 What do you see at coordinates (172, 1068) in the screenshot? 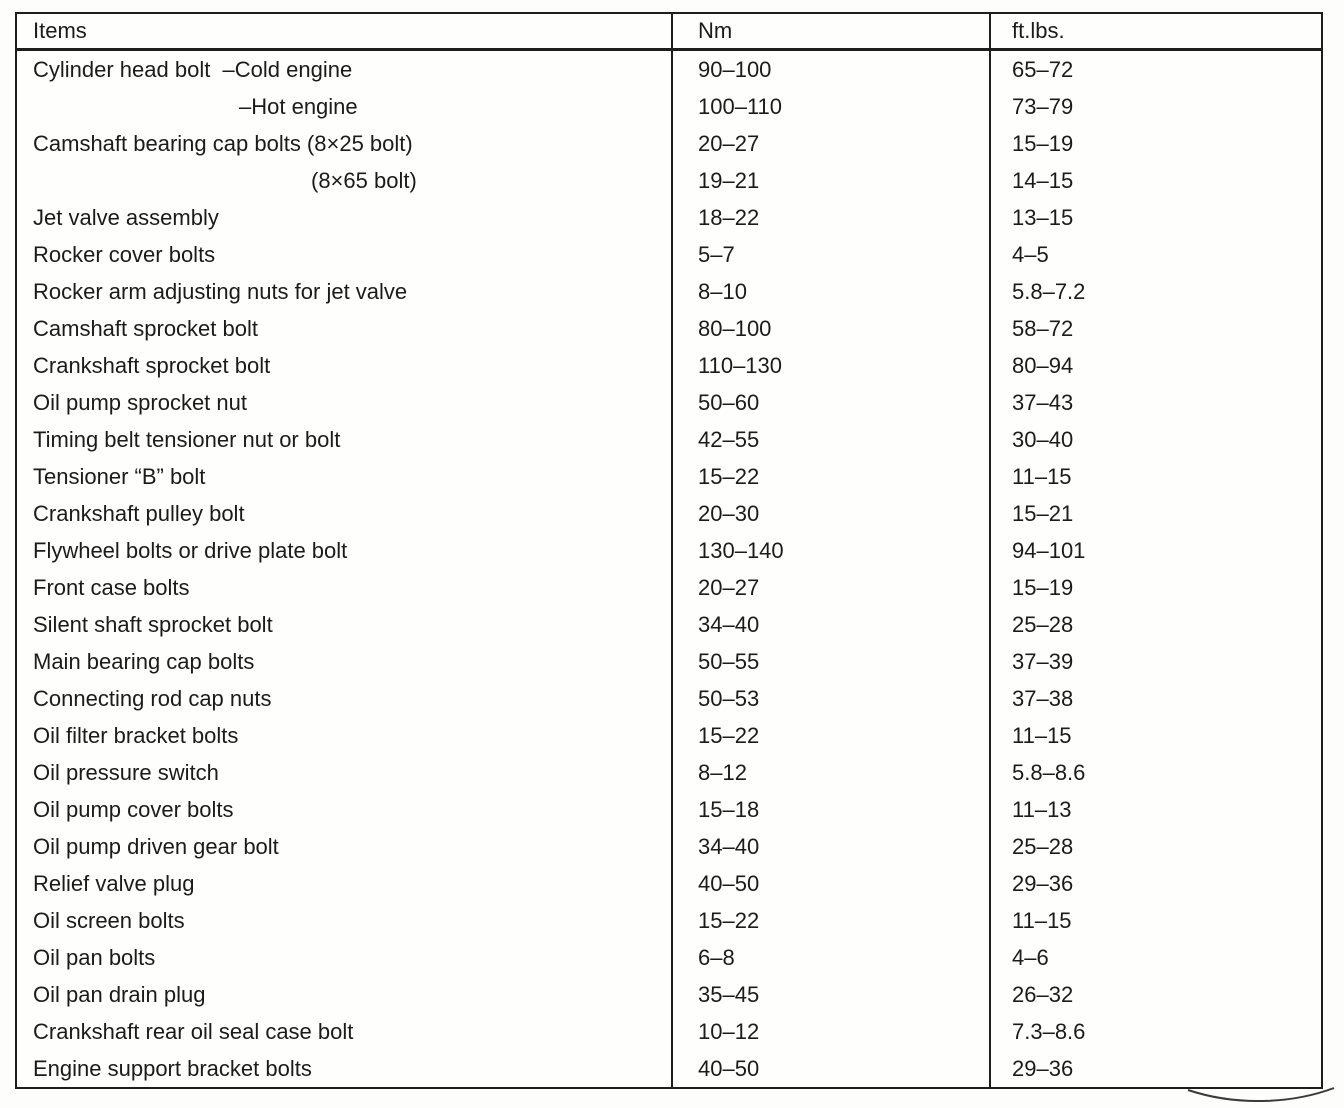
I see `item-label: Engine support bracket bolts` at bounding box center [172, 1068].